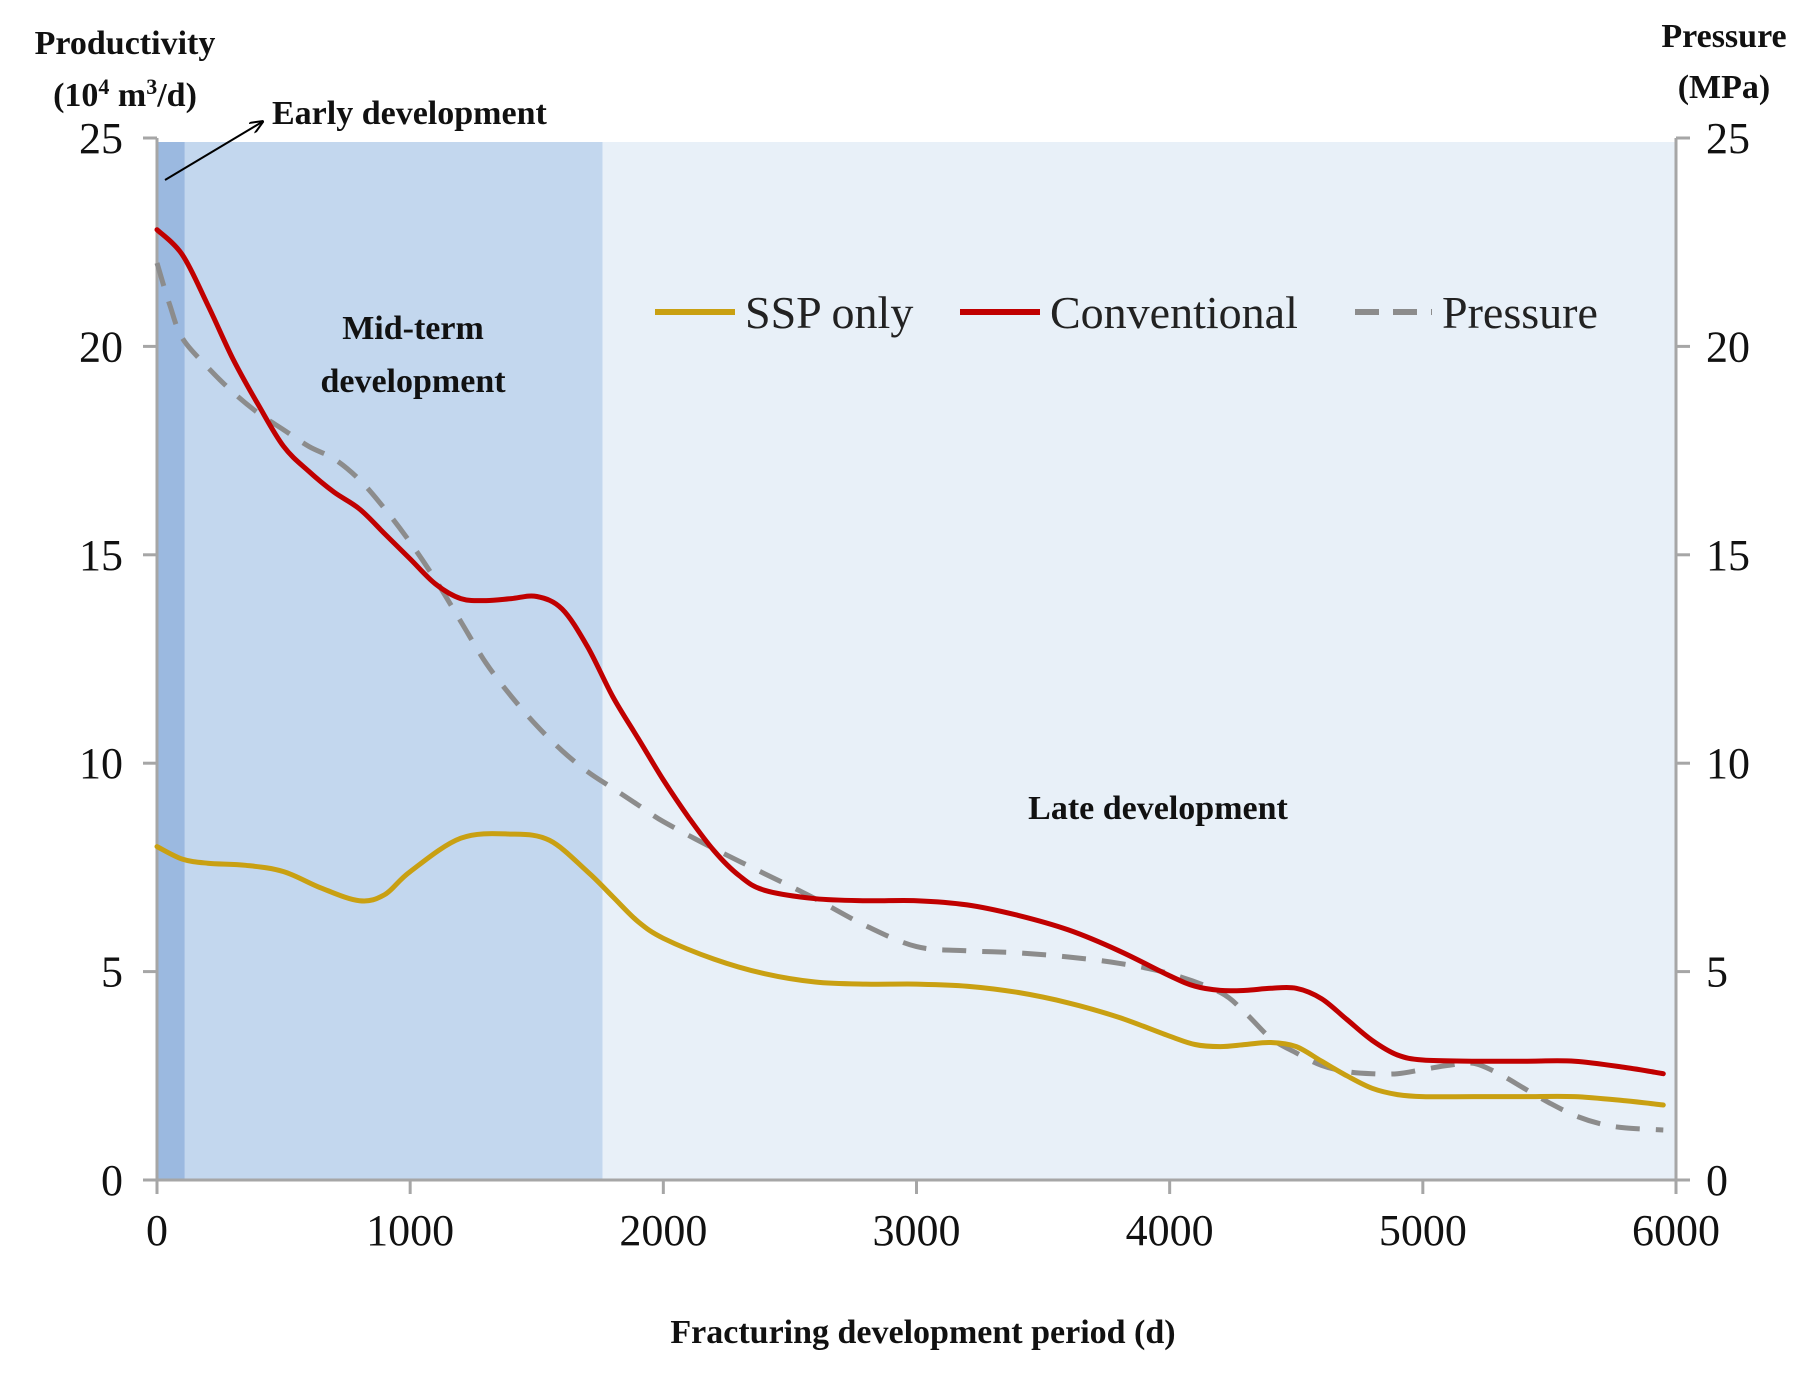  Describe the element at coordinates (1728, 763) in the screenshot. I see `y-right-tick-label-10: 10` at that location.